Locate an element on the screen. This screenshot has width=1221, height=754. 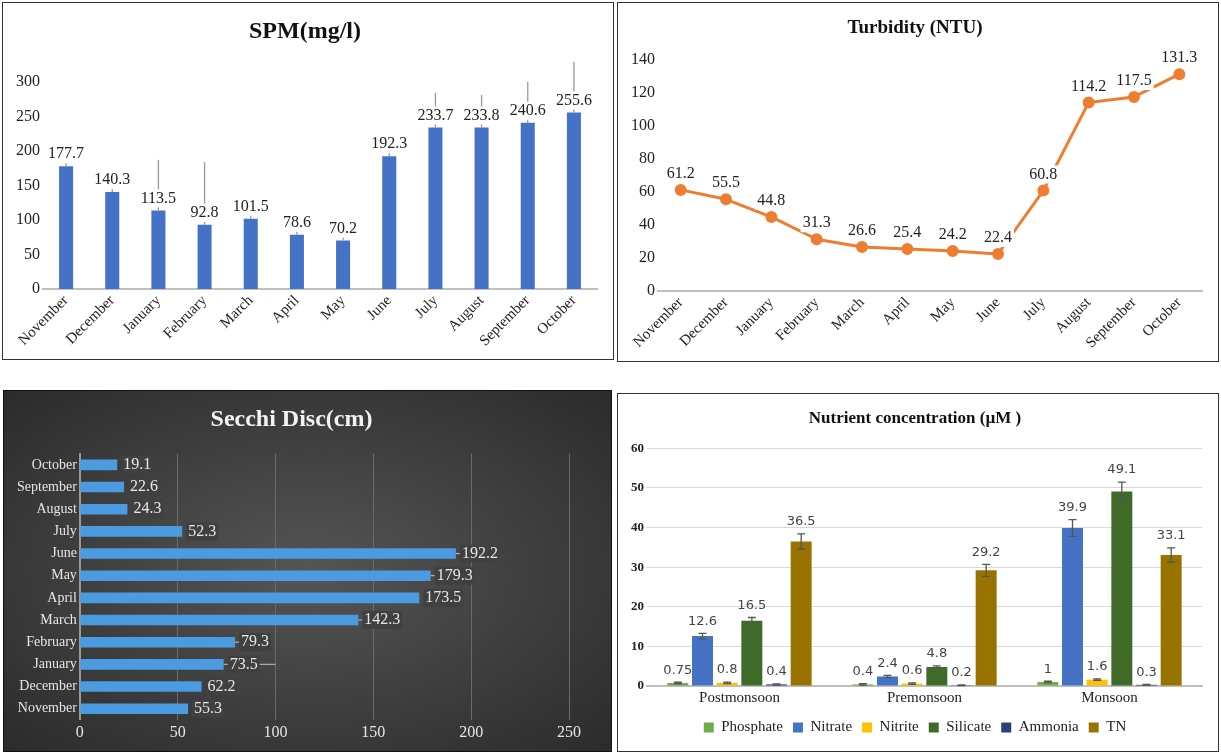
legend-label: Phosphate is located at coordinates (752, 726).